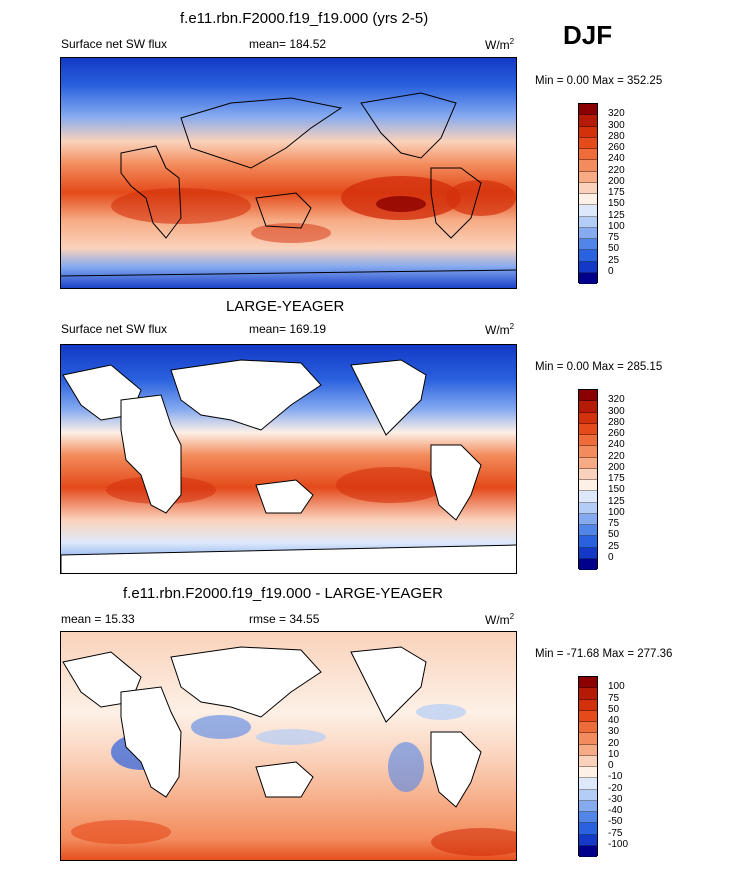  Describe the element at coordinates (114, 44) in the screenshot. I see `panel1-variable-label: Surface net SW flux` at that location.